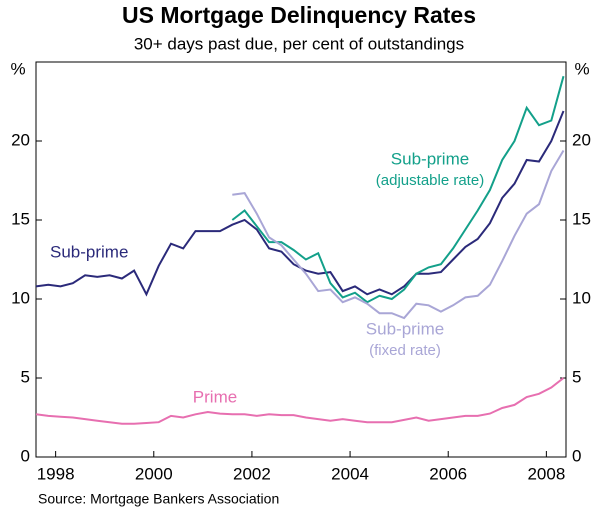 This screenshot has width=598, height=513. Describe the element at coordinates (430, 180) in the screenshot. I see `series-note: (adjustable rate)` at that location.